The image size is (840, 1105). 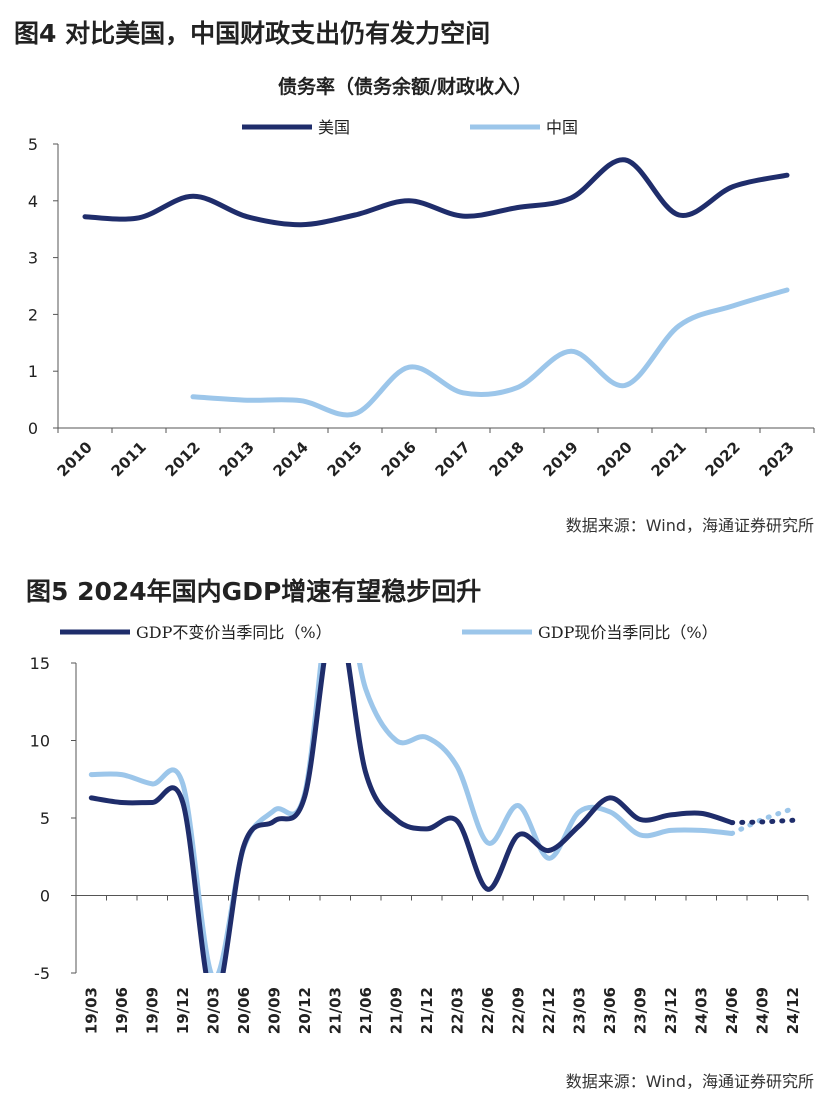 I want to click on x-tick-label: 20/09, so click(x=274, y=1010).